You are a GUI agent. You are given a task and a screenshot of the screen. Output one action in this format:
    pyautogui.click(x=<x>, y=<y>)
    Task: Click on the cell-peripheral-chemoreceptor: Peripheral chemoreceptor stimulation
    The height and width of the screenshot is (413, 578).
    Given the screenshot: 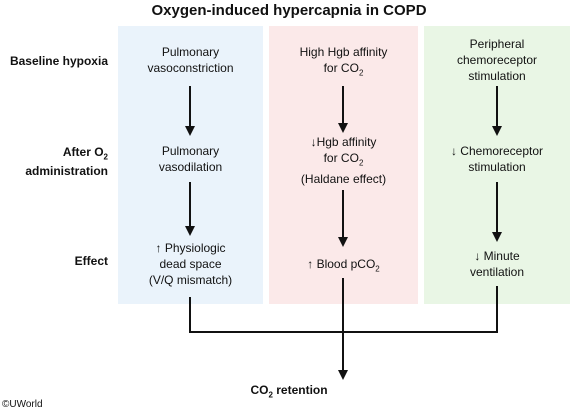 What is the action you would take?
    pyautogui.click(x=497, y=60)
    